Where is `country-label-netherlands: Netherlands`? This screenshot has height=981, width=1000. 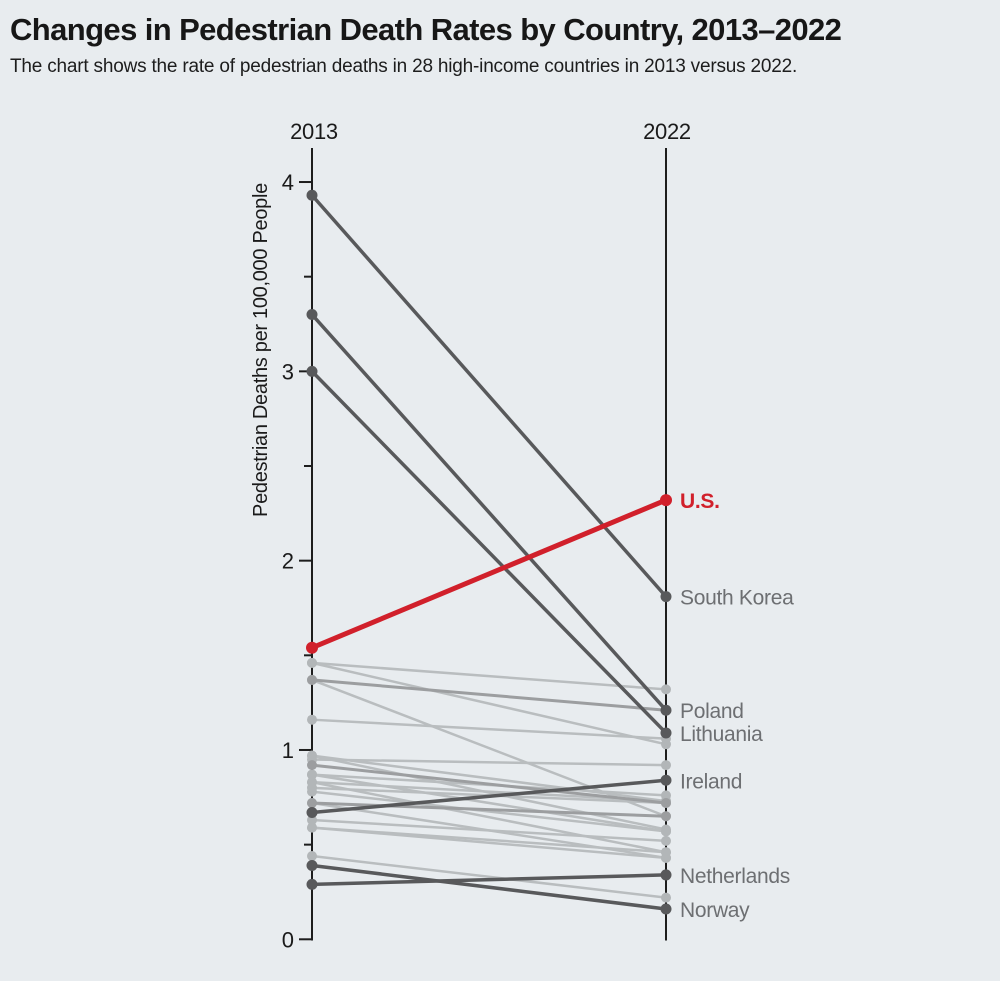 country-label-netherlands: Netherlands is located at coordinates (735, 876).